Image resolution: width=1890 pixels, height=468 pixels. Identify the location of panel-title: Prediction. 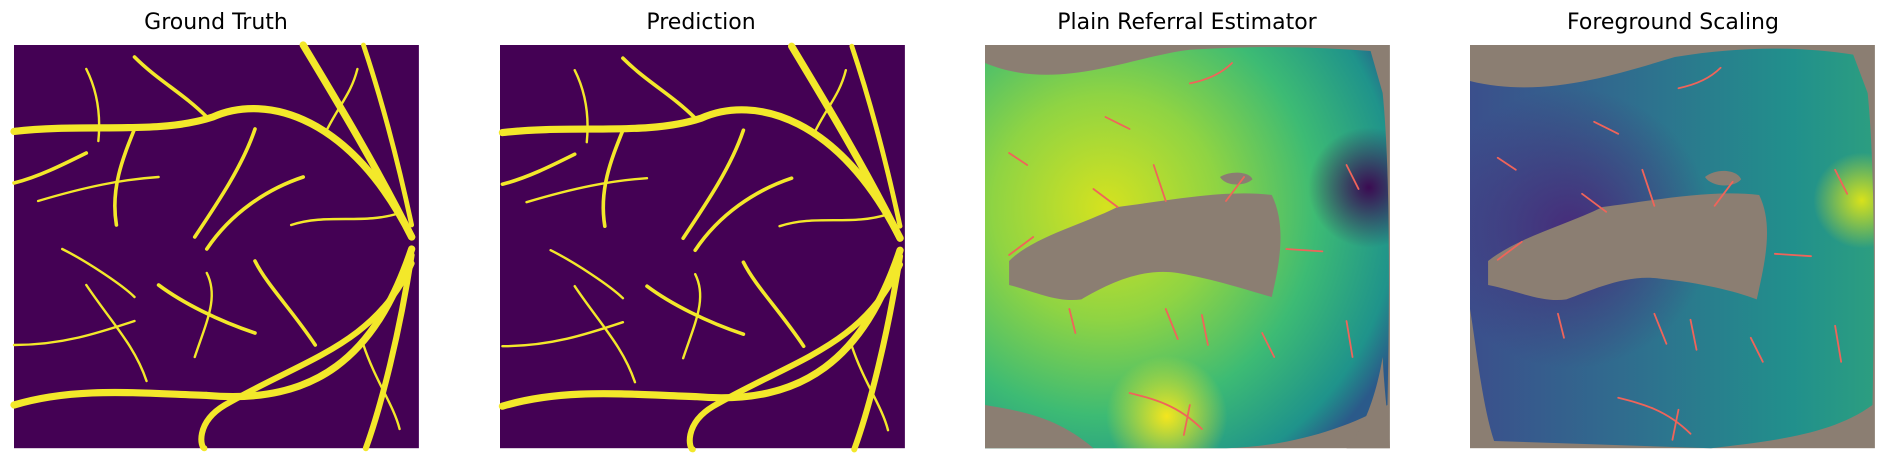
(700, 22).